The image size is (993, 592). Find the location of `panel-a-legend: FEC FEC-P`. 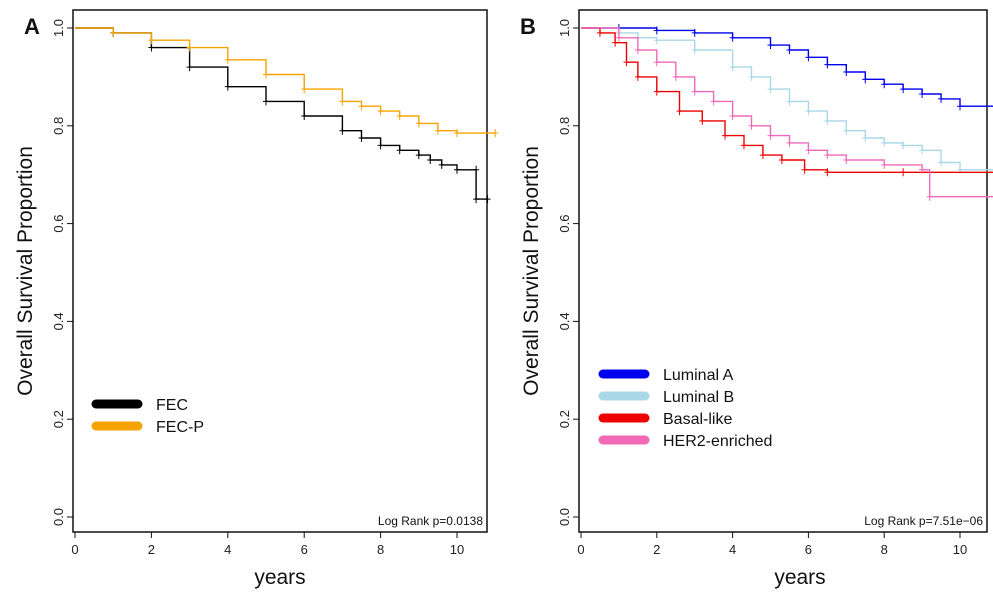

panel-a-legend: FEC FEC-P is located at coordinates (147, 416).